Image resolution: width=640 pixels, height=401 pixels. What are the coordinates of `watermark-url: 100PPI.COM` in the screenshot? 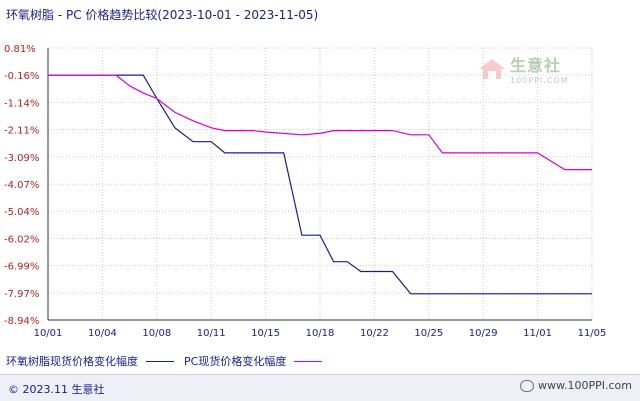 It's located at (539, 80).